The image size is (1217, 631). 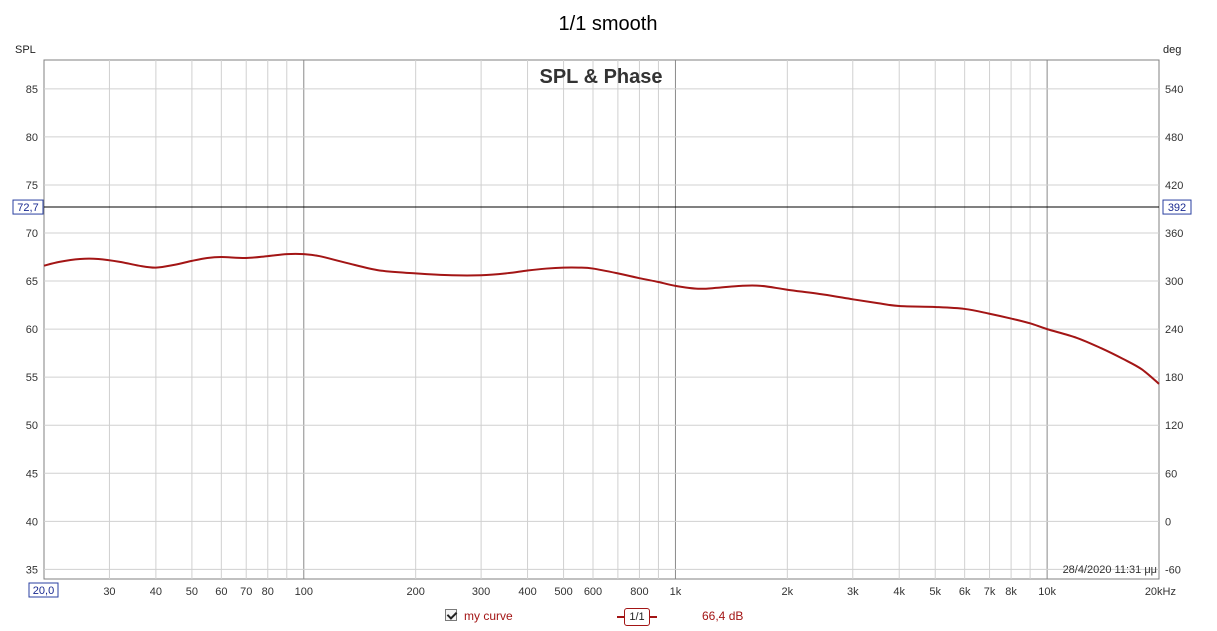 What do you see at coordinates (563, 592) in the screenshot?
I see `x-tick-label: 500` at bounding box center [563, 592].